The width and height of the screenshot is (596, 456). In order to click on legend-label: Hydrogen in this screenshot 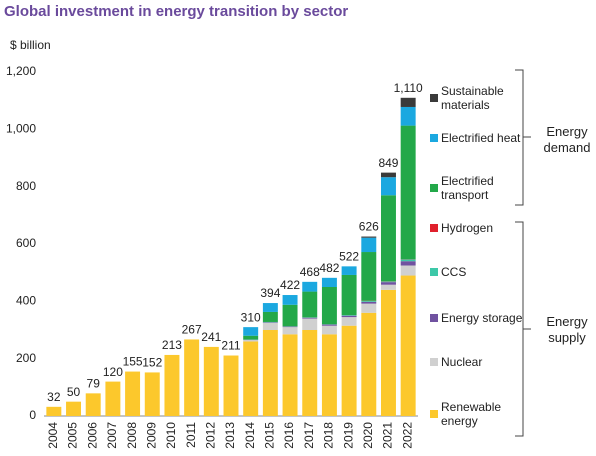, I will do `click(467, 228)`.